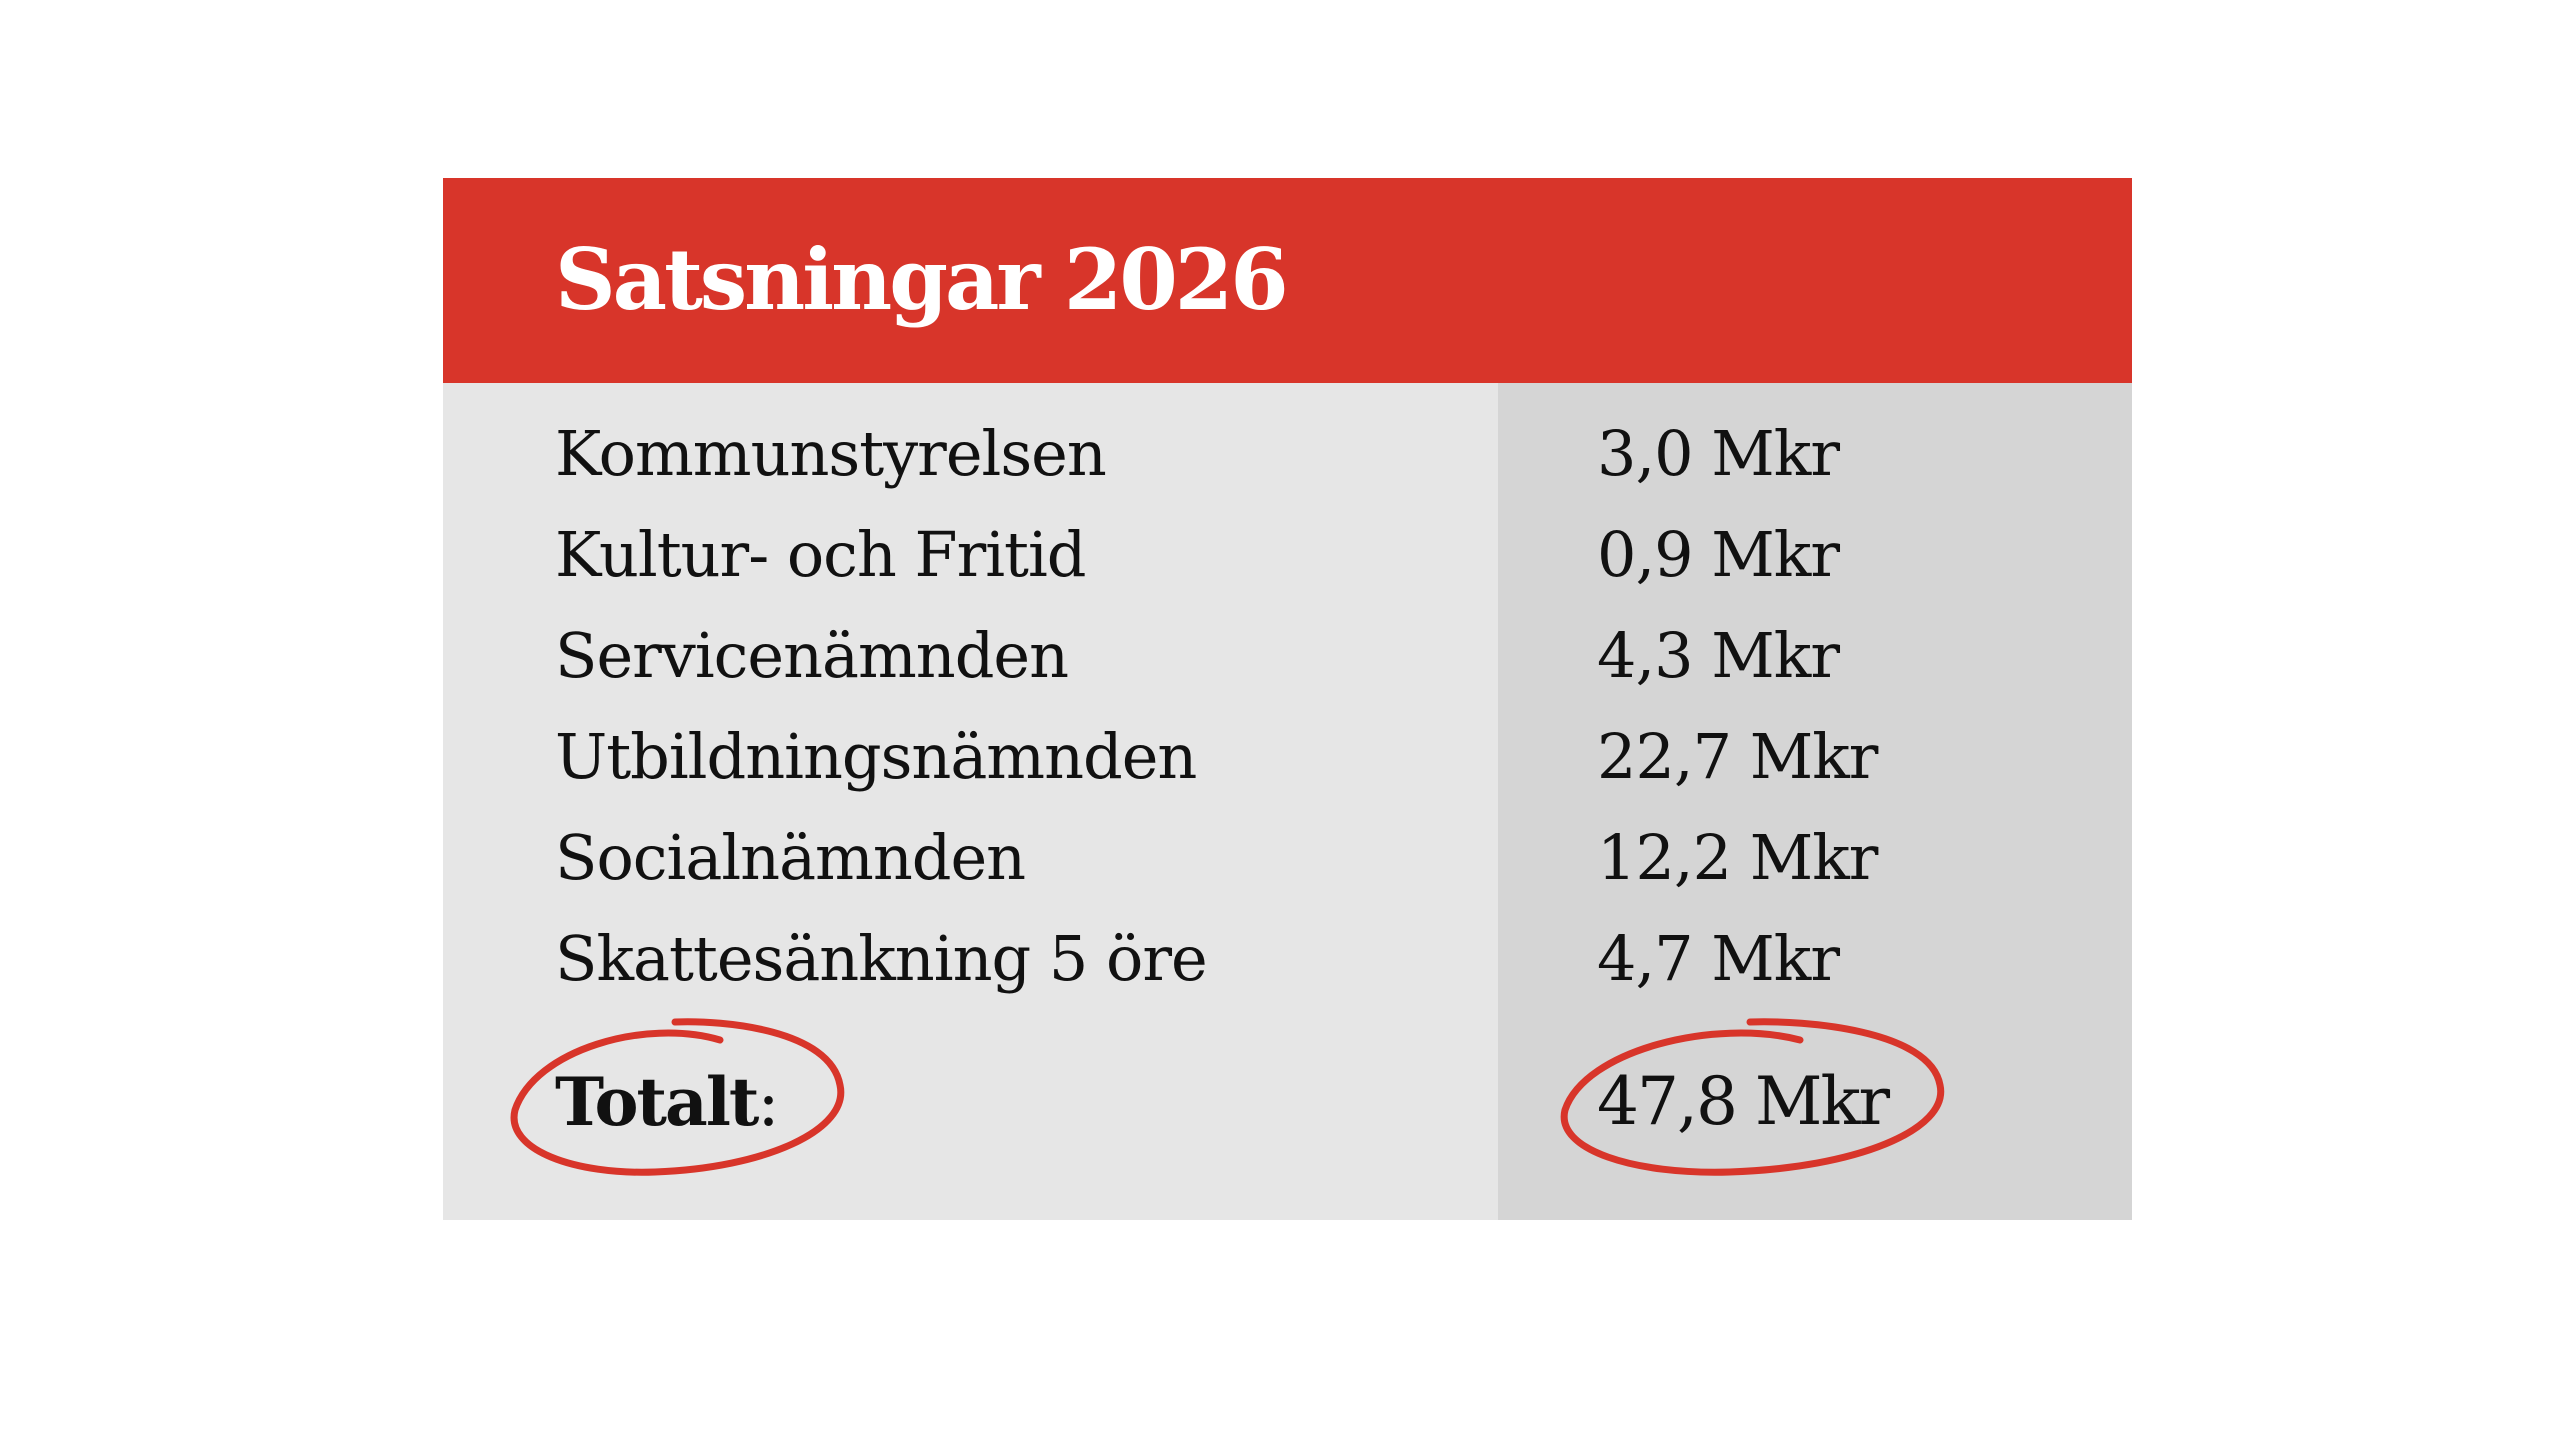  What do you see at coordinates (1743, 1101) in the screenshot?
I see `total-value: 47,8 Mkr` at bounding box center [1743, 1101].